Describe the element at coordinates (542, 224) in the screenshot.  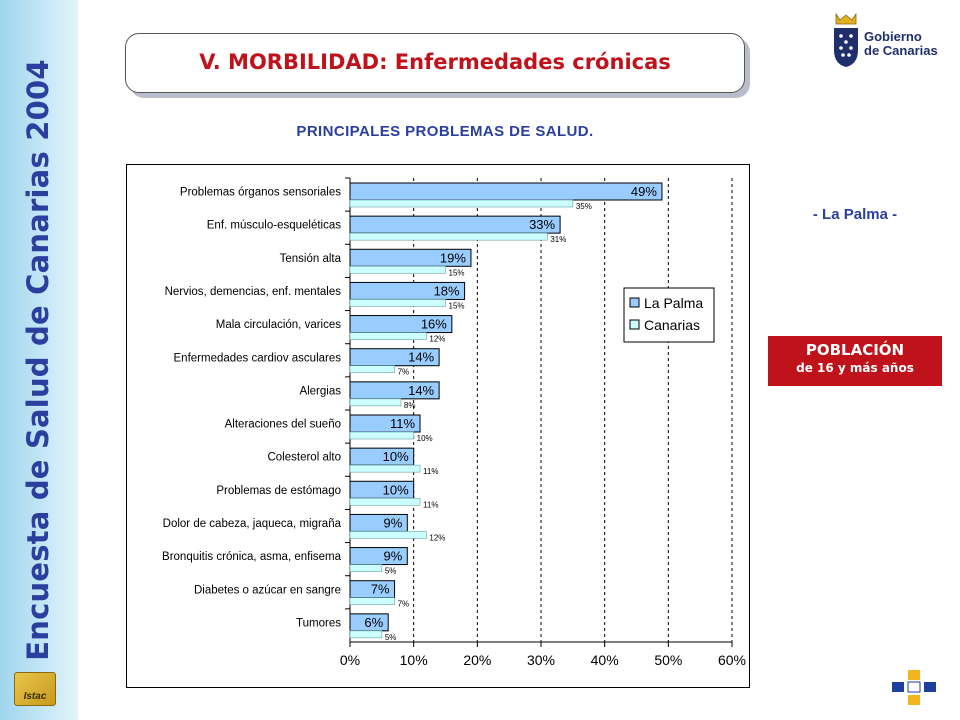
I see `bar-la-palma-label: 33%` at that location.